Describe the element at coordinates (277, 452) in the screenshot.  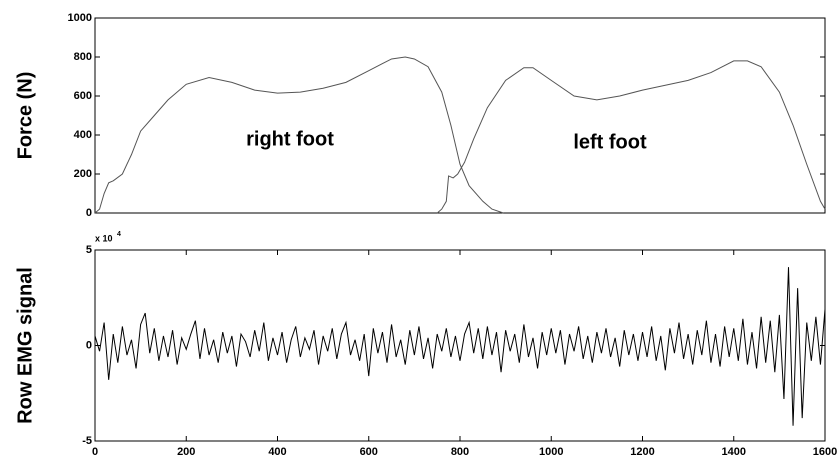
I see `x-tick-label: 400` at that location.